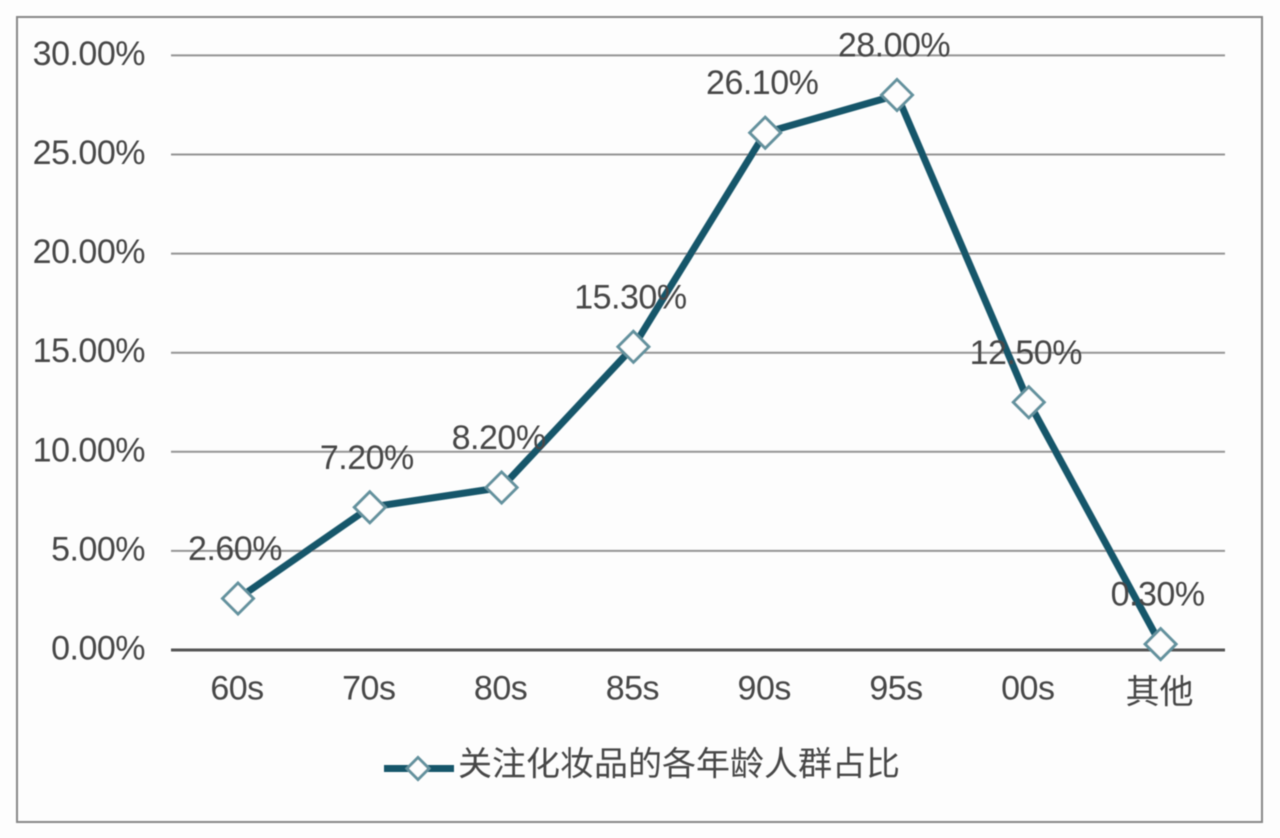 The image size is (1280, 838). Describe the element at coordinates (89, 153) in the screenshot. I see `svg-text: 25.00%` at that location.